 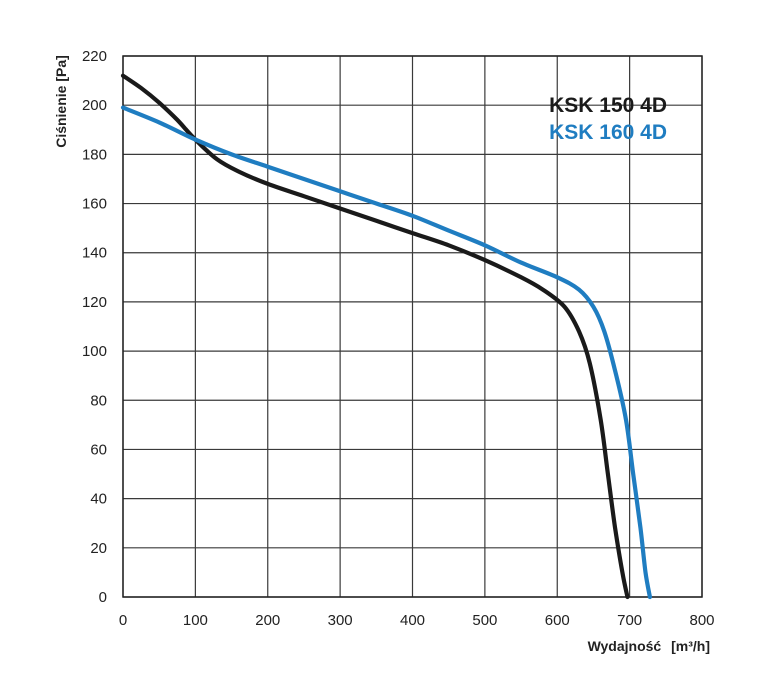 I want to click on legend: KSK 150 4D KSK 160 4D, so click(x=608, y=119).